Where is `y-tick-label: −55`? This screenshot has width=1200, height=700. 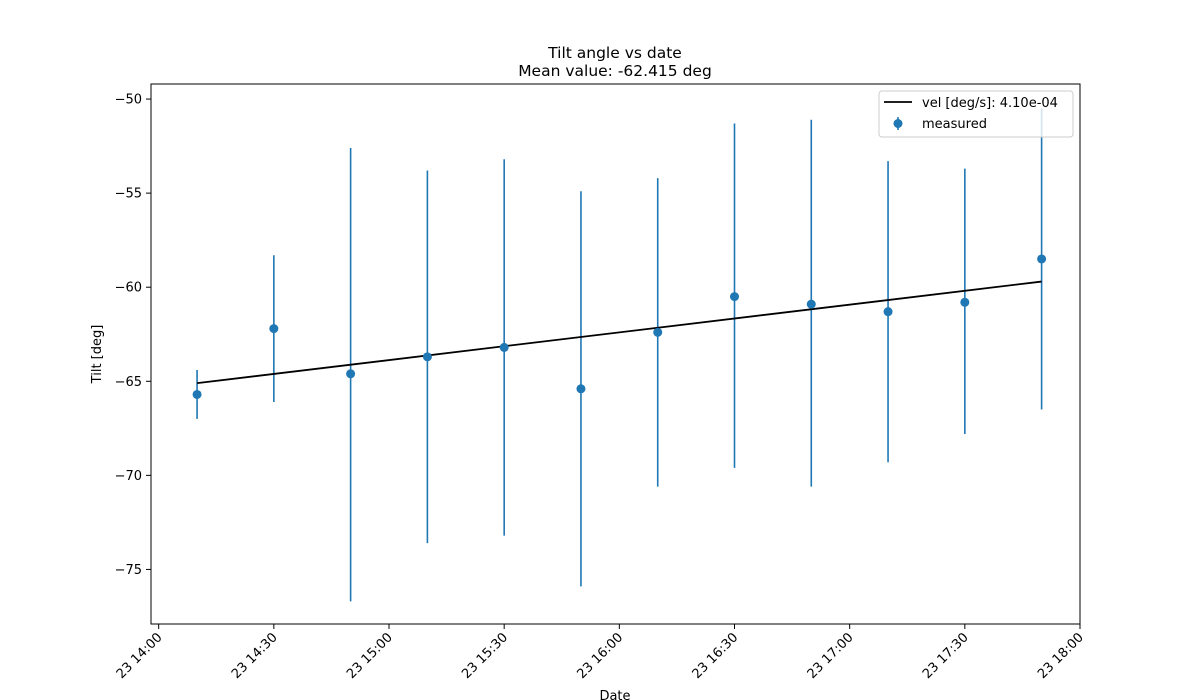 y-tick-label: −55 is located at coordinates (128, 194).